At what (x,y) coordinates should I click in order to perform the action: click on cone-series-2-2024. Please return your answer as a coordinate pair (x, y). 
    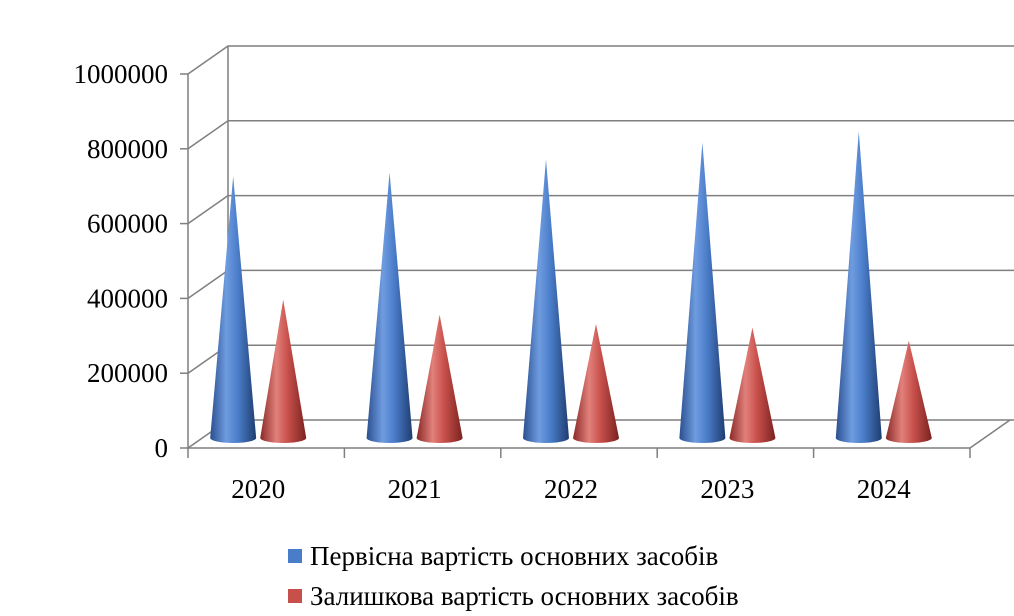
    Looking at the image, I should click on (908, 391).